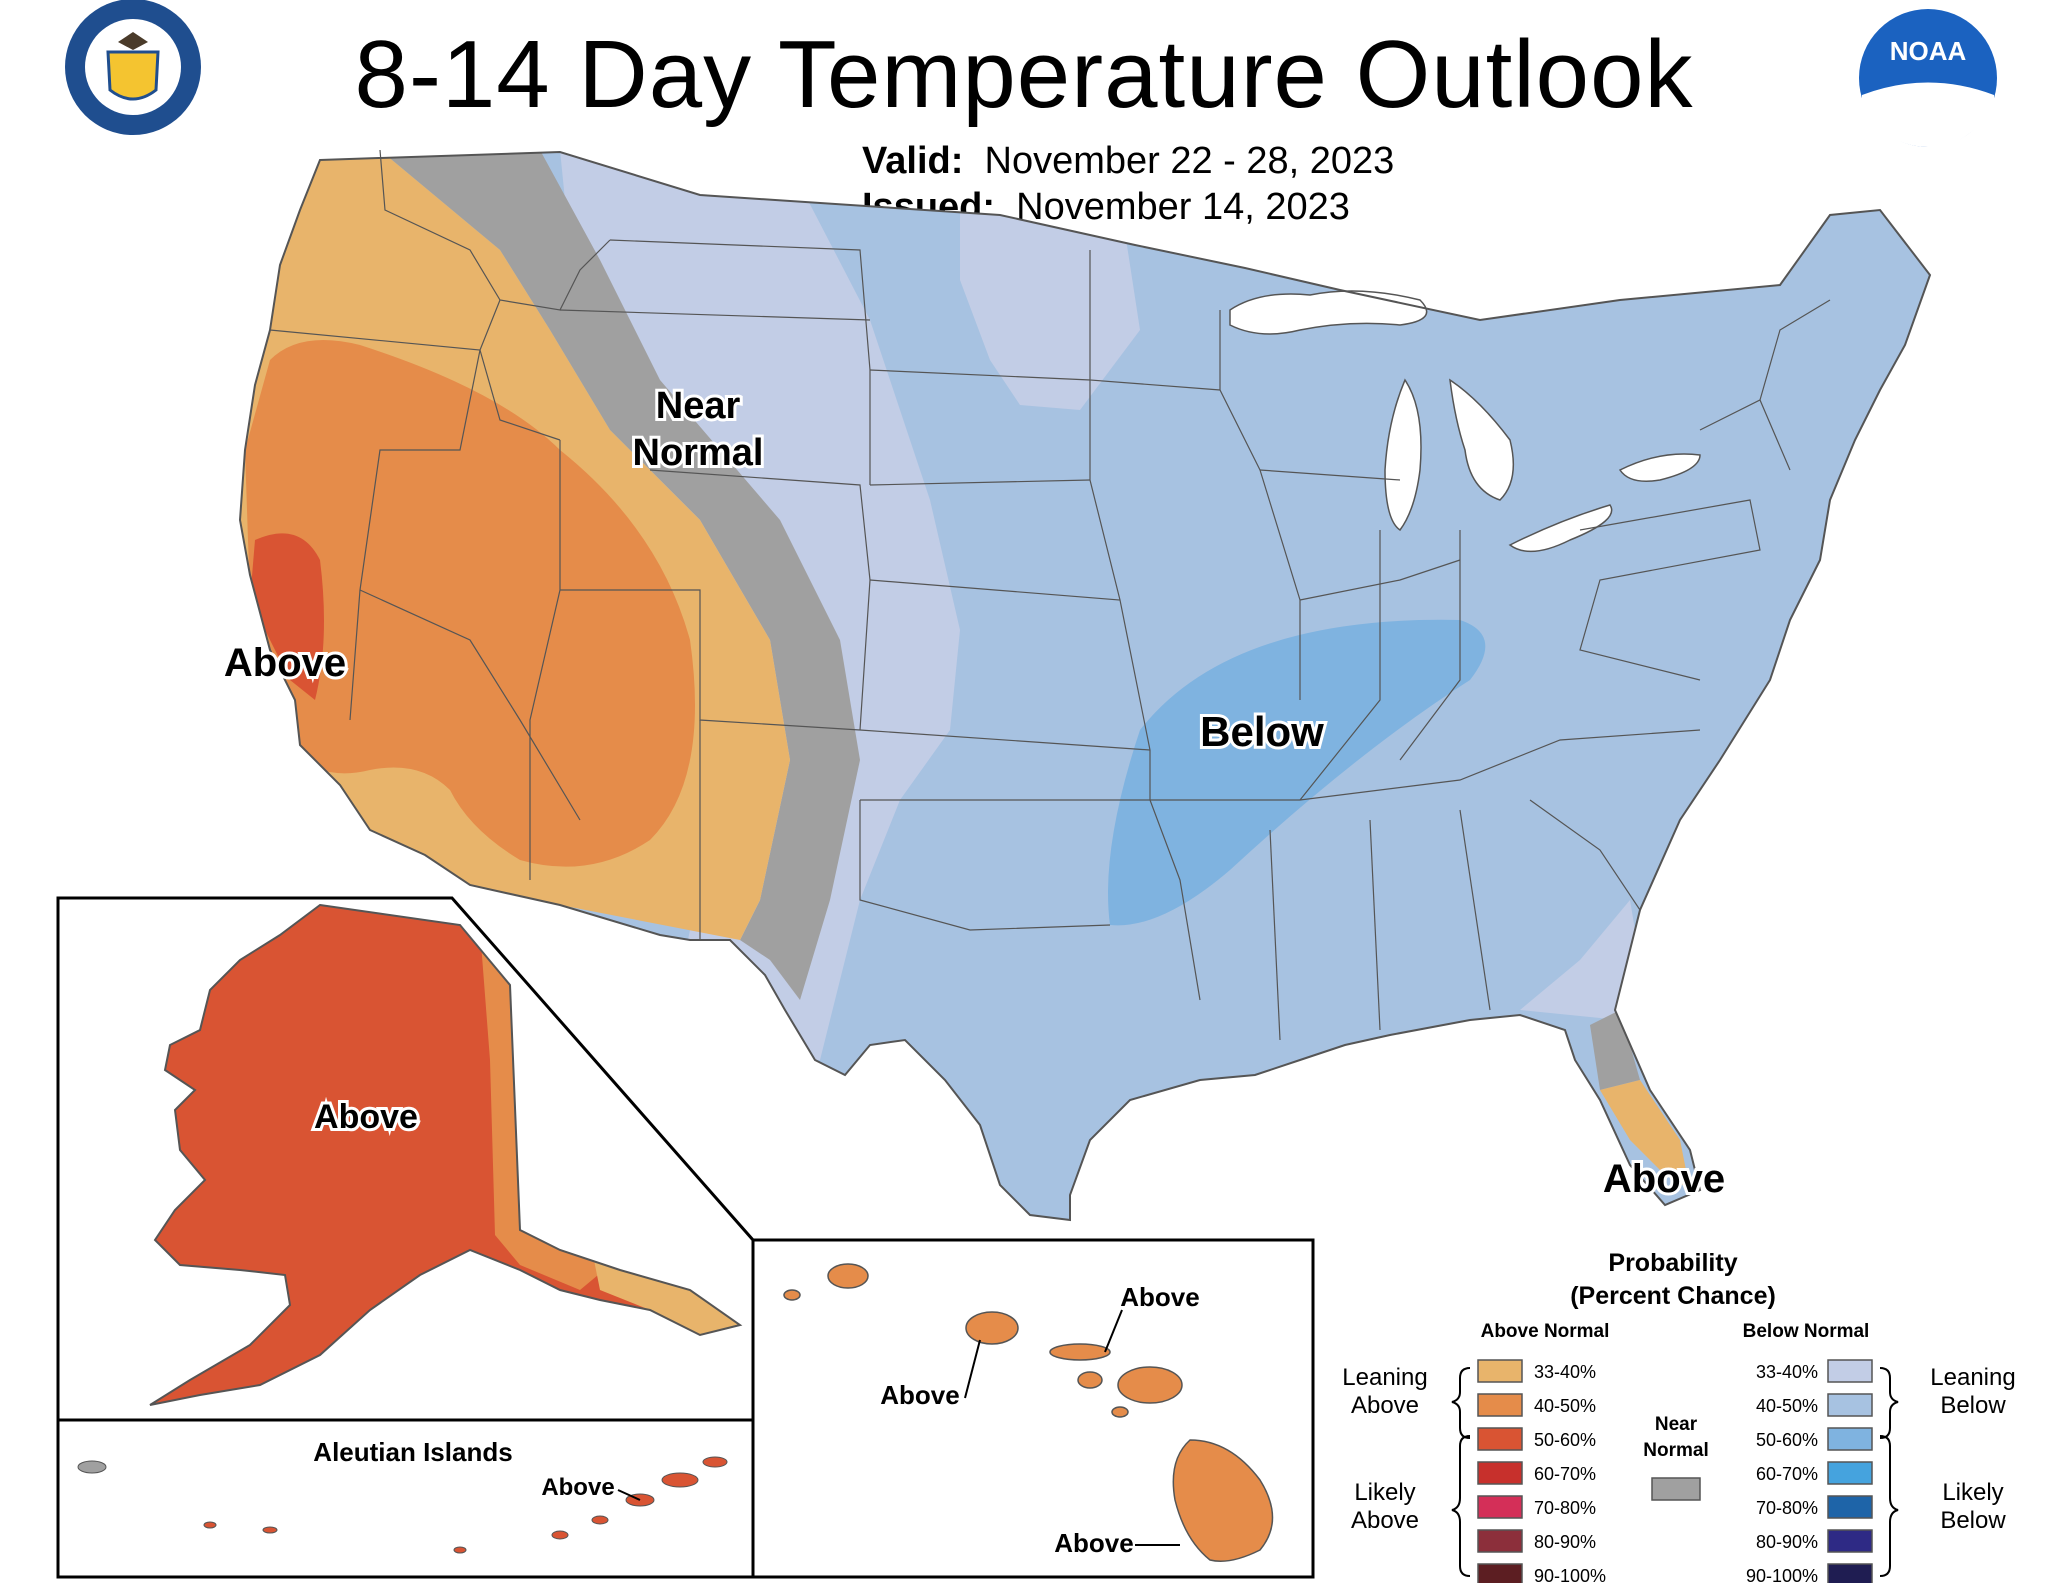 Image resolution: width=2048 pixels, height=1583 pixels. I want to click on legend-above-swatch-label: 33-40%, so click(1565, 1372).